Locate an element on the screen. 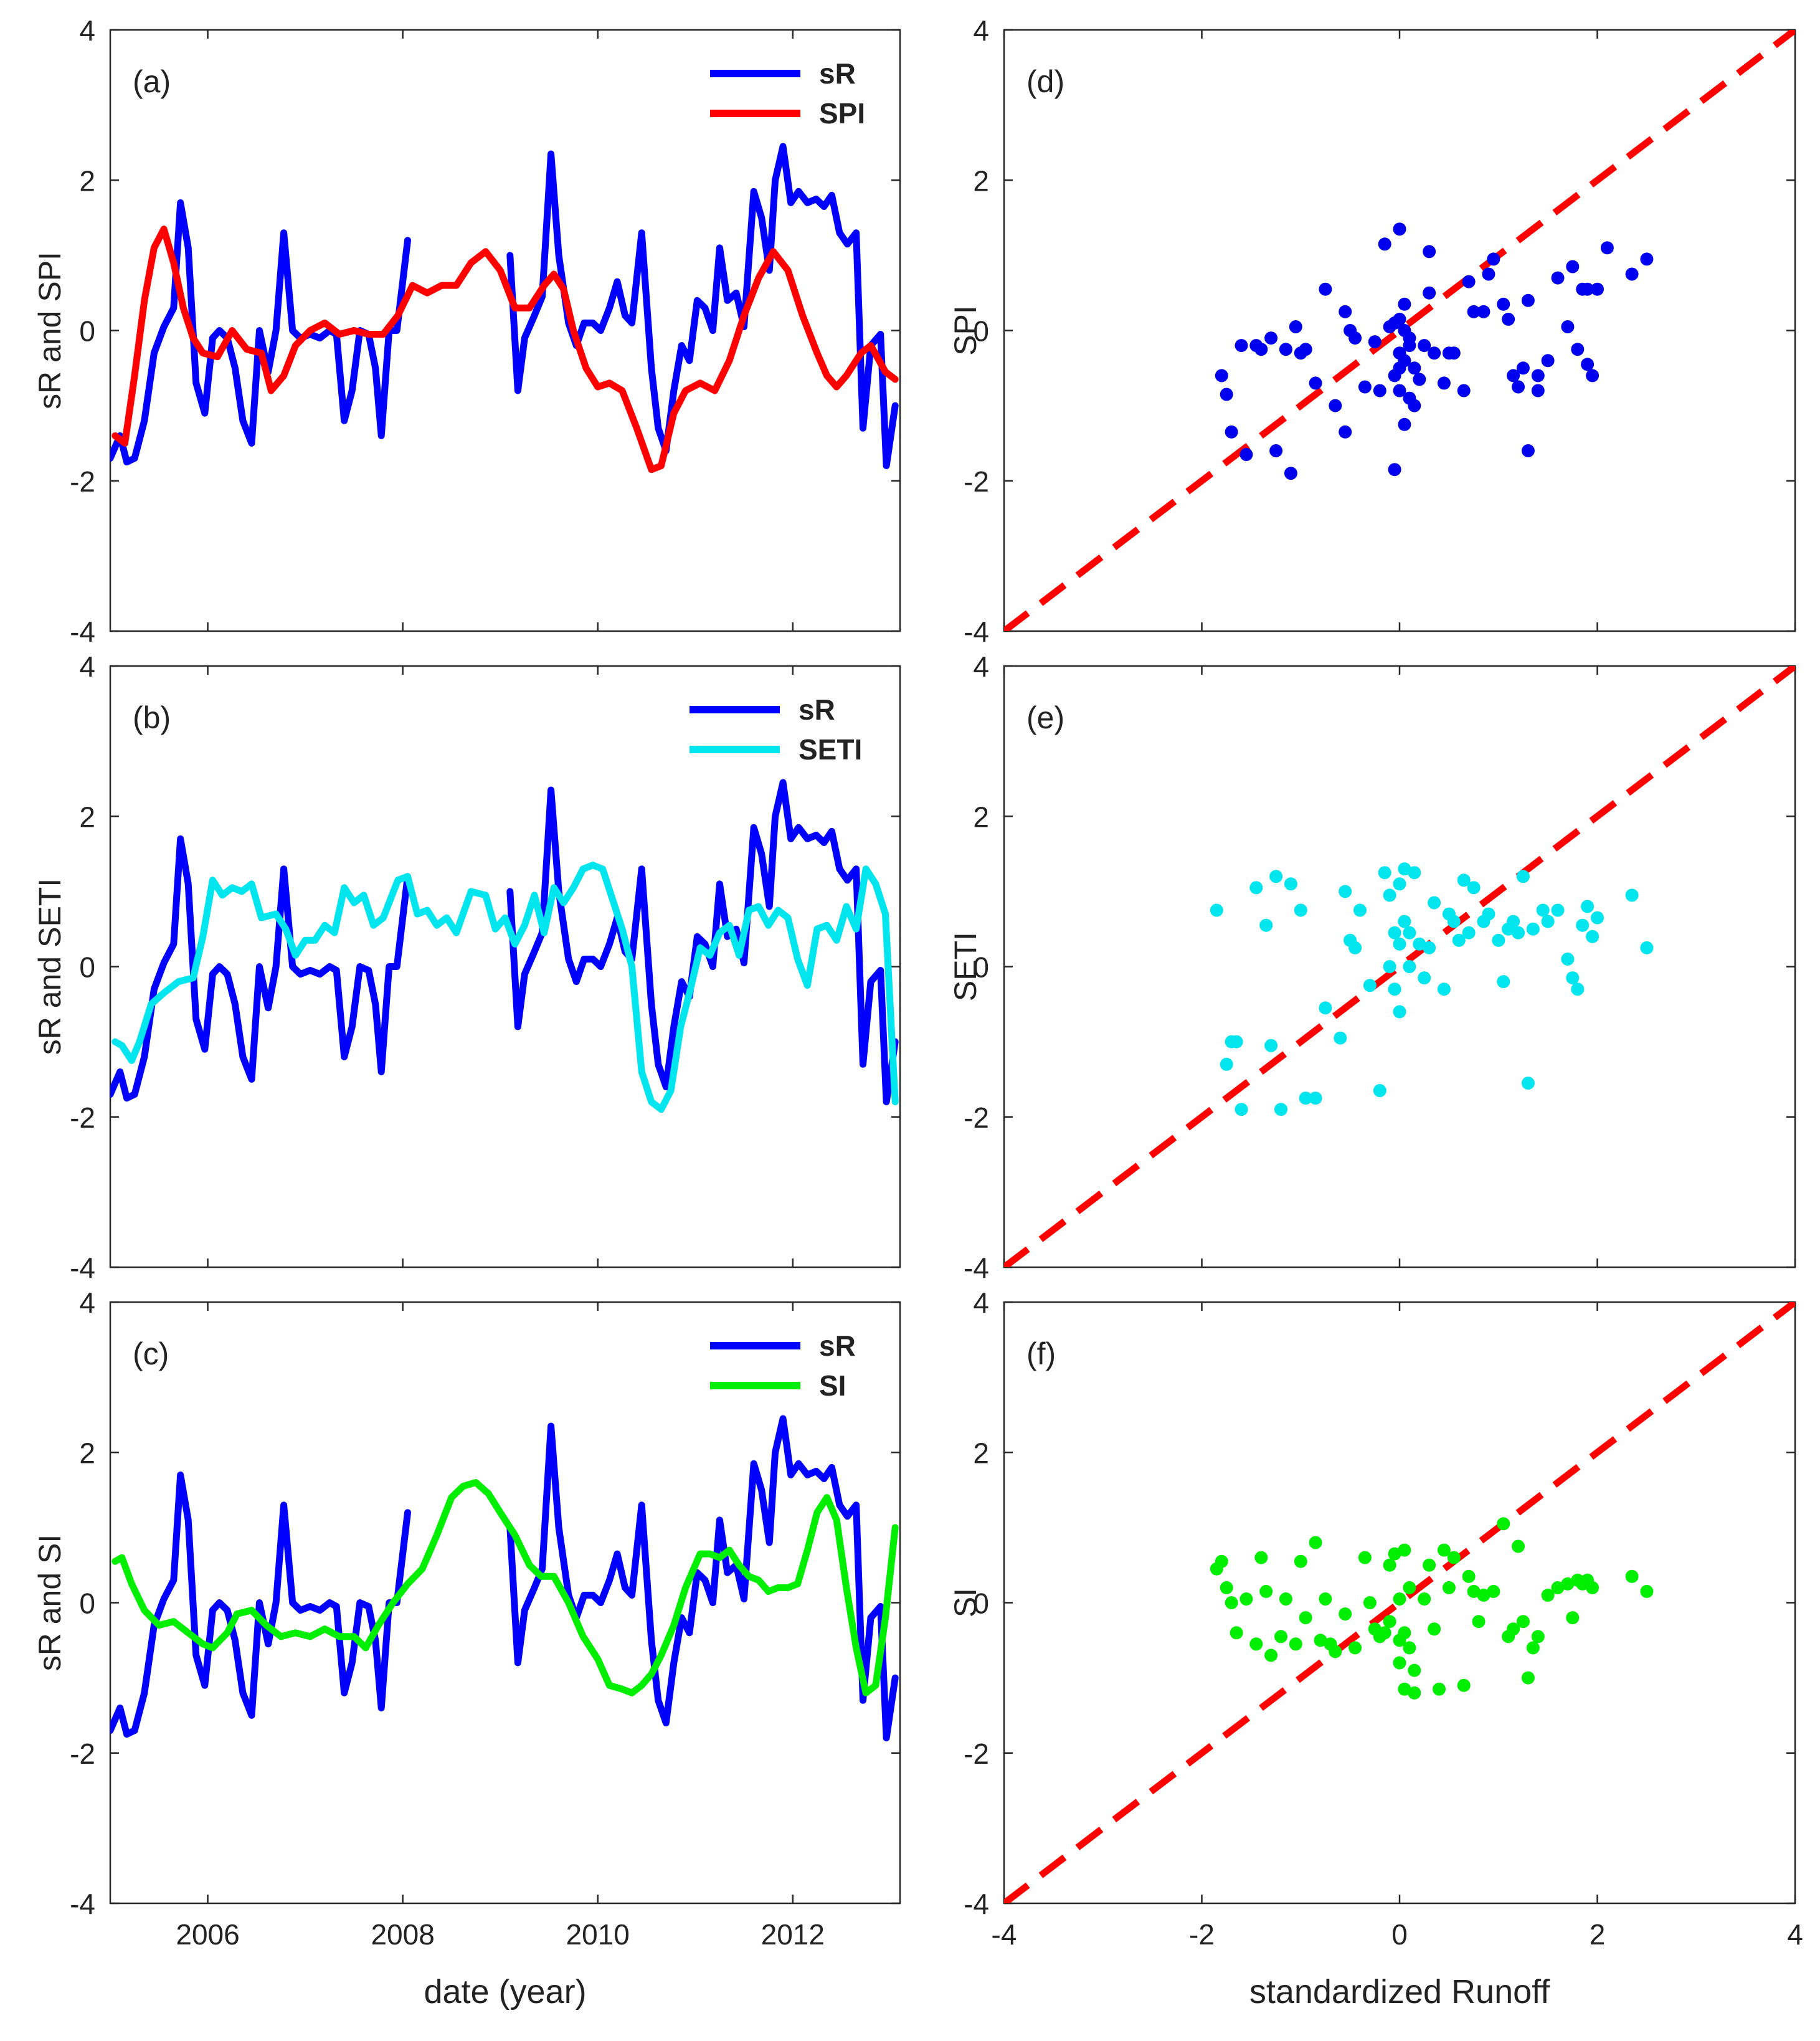 Image resolution: width=1820 pixels, height=2041 pixels. panel-f-ytick-label: 2 is located at coordinates (981, 1453).